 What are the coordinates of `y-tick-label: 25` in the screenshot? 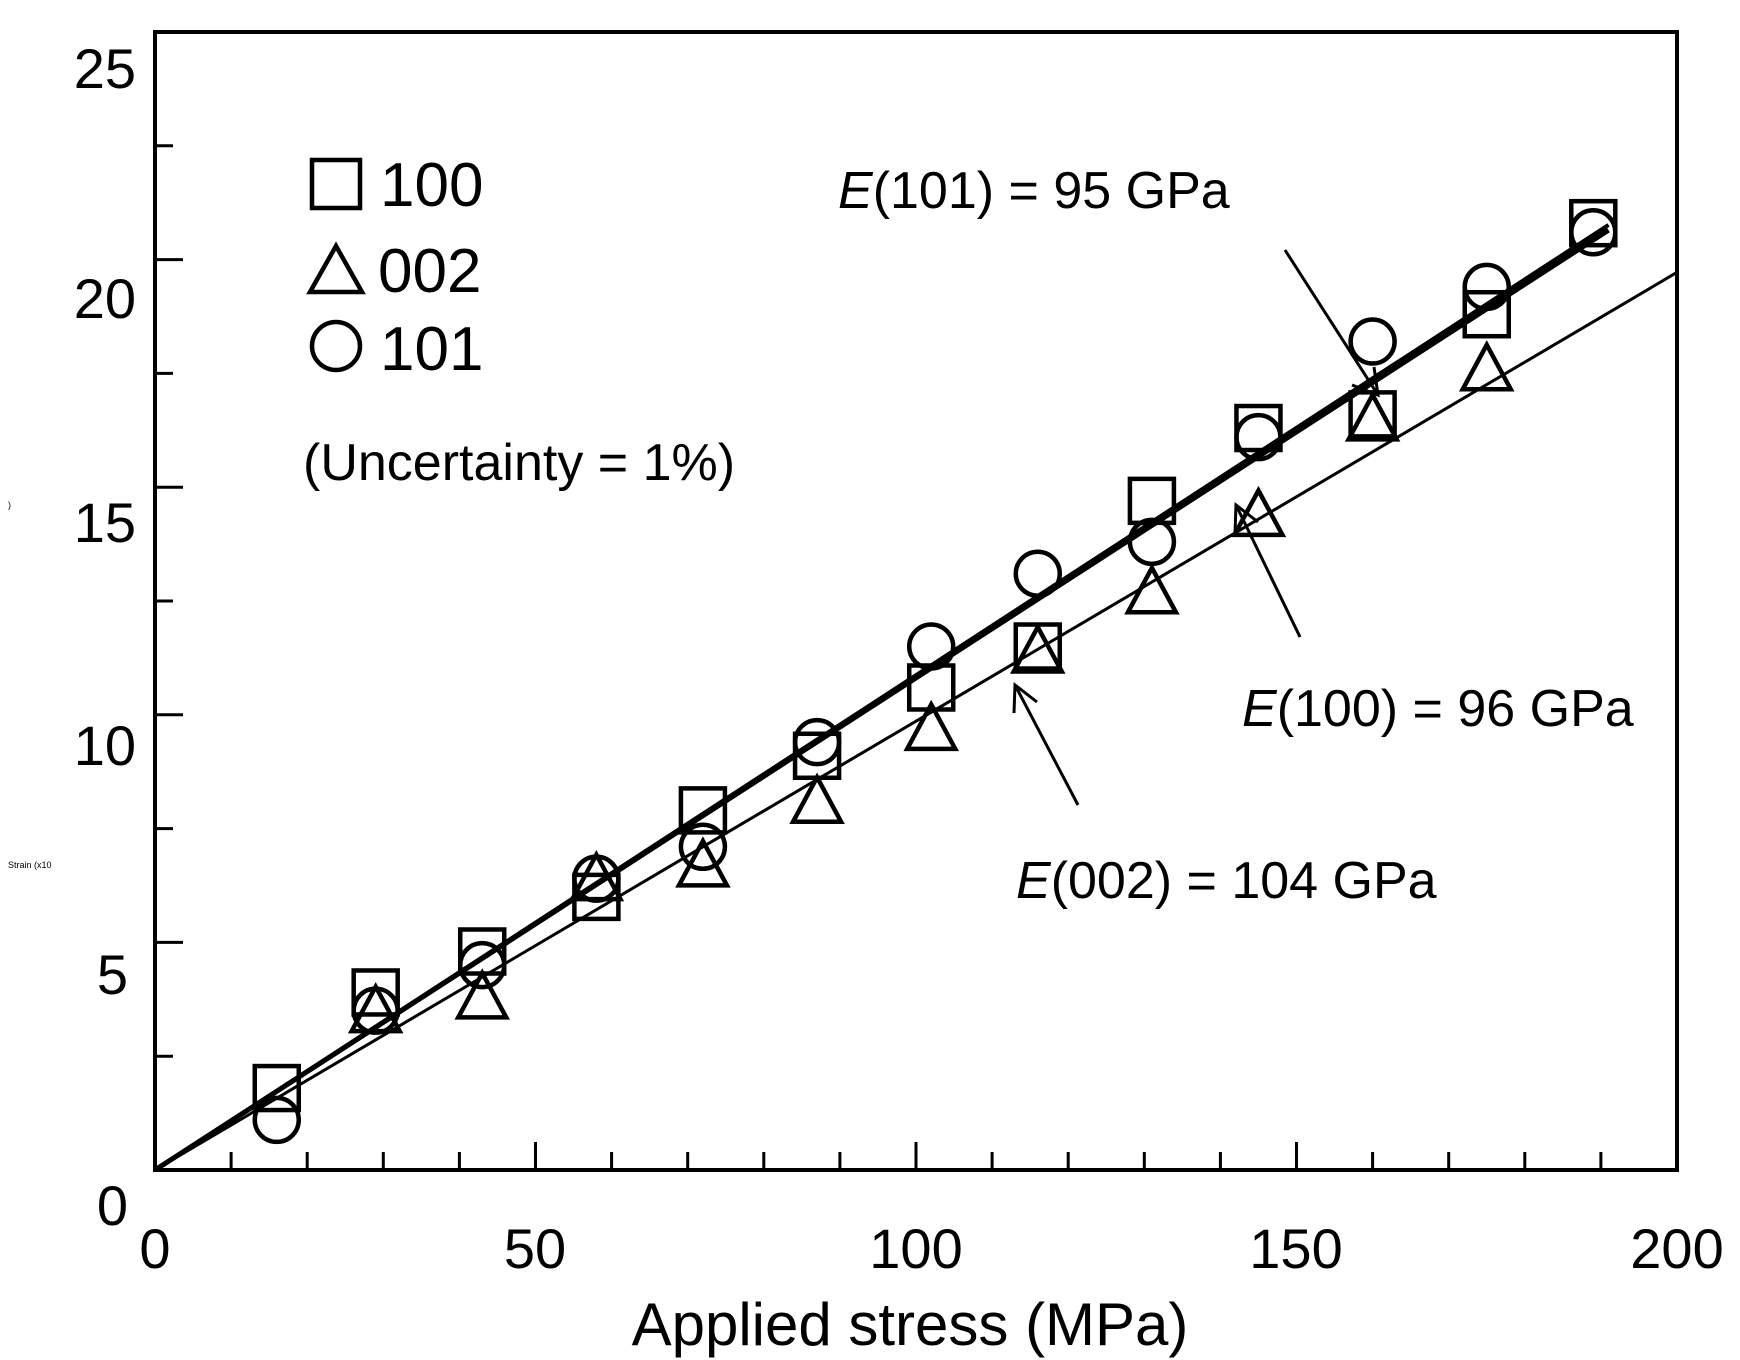 It's located at (105, 68).